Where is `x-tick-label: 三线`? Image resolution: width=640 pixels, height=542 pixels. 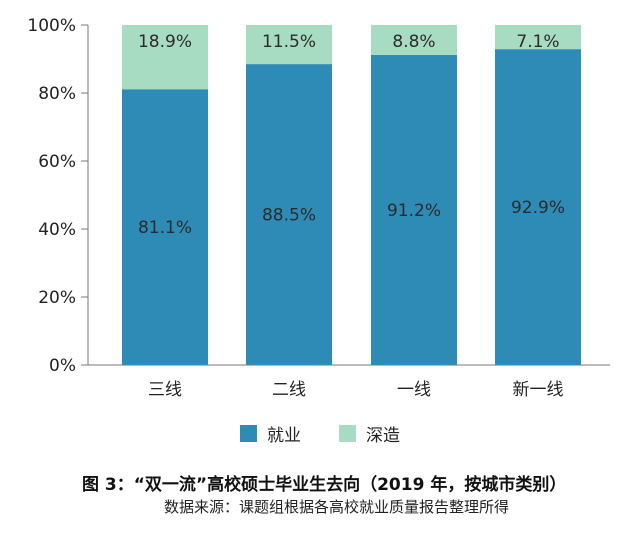
x-tick-label: 三线 is located at coordinates (165, 390).